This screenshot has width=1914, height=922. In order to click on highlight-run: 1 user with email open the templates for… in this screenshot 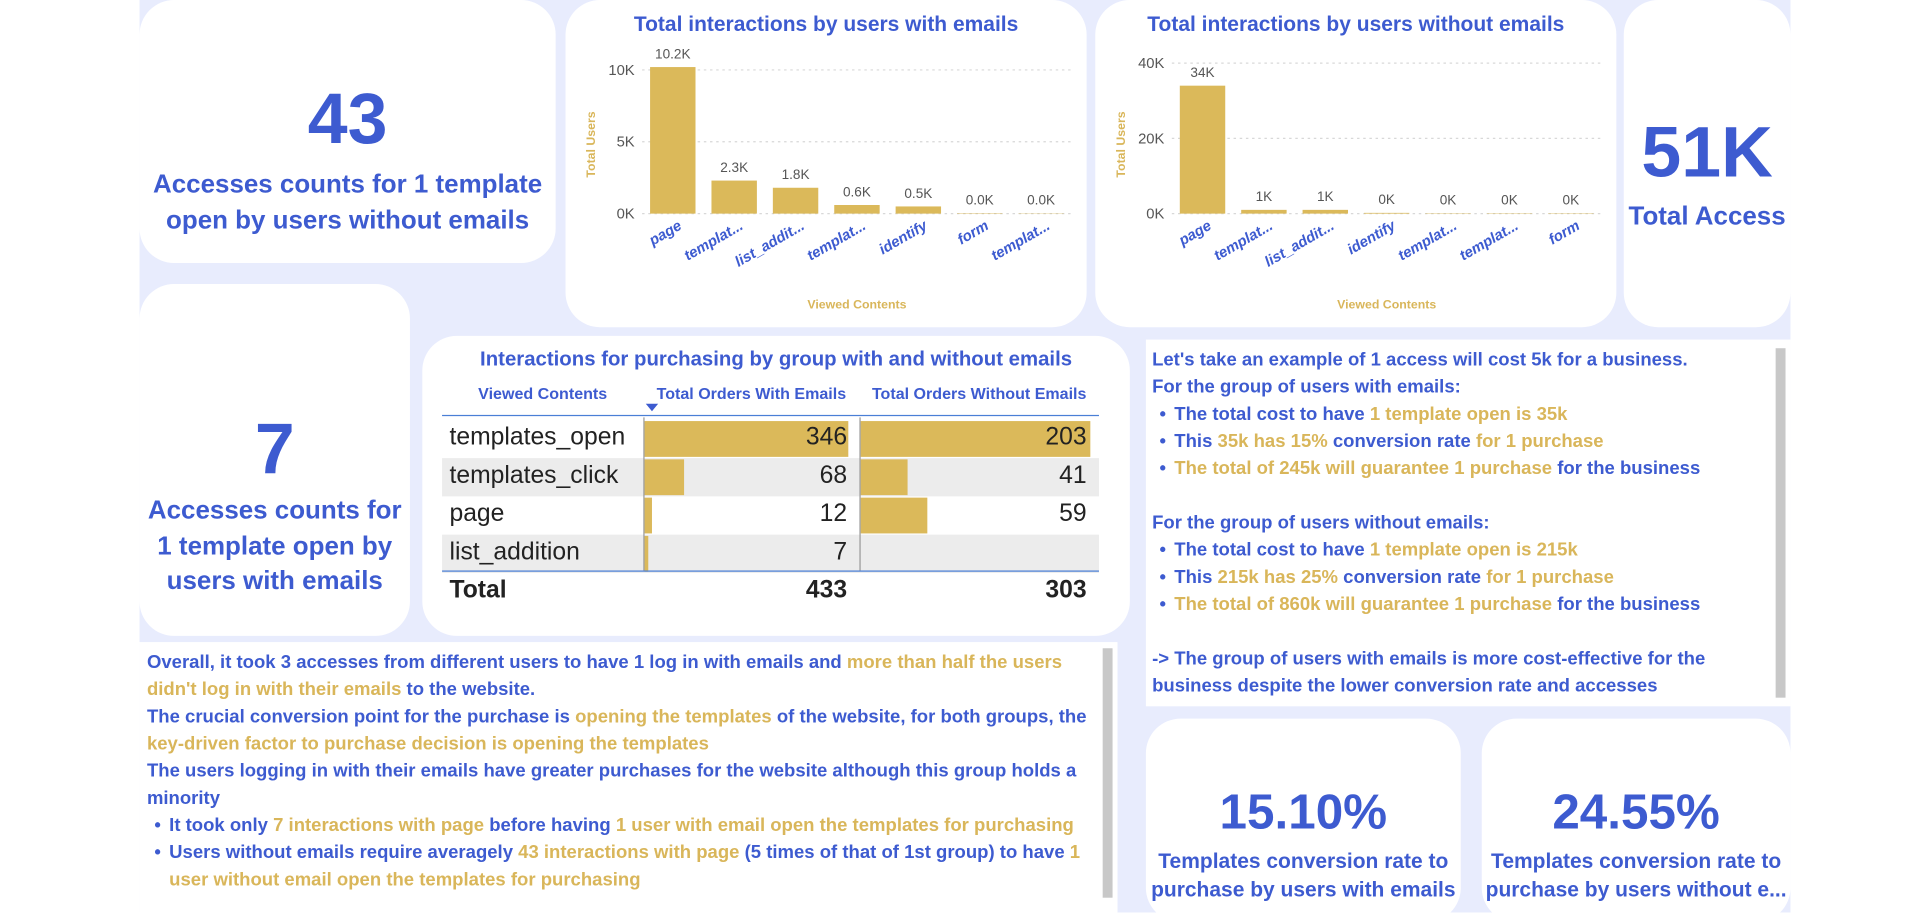, I will do `click(845, 825)`.